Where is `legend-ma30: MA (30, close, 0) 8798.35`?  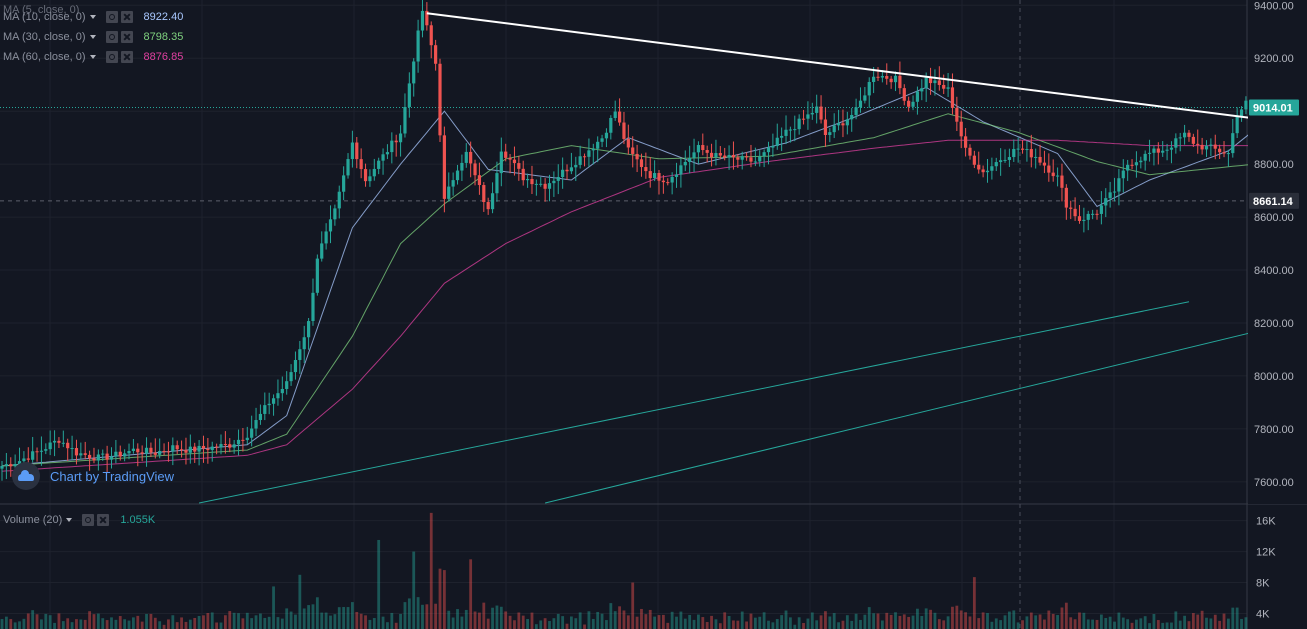
legend-ma30: MA (30, close, 0) 8798.35 is located at coordinates (93, 37).